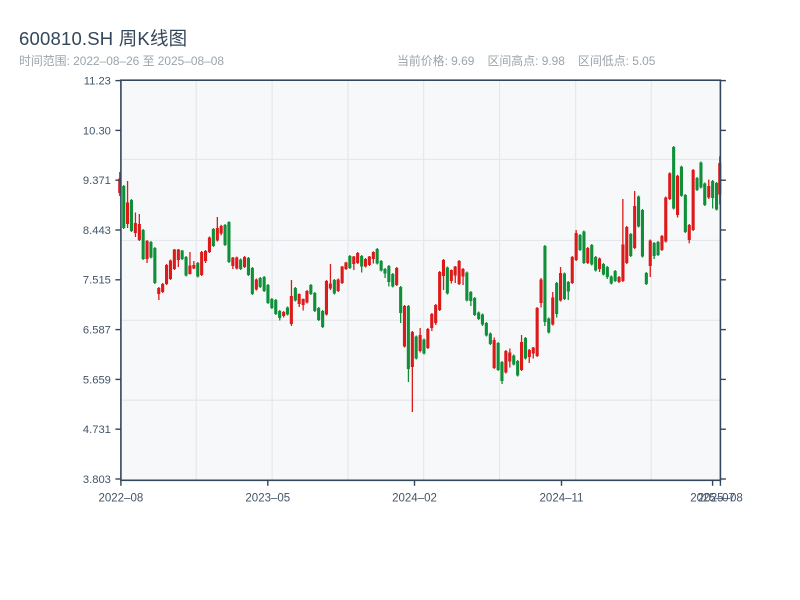 The height and width of the screenshot is (600, 800). I want to click on svg-text: 5.659, so click(97, 380).